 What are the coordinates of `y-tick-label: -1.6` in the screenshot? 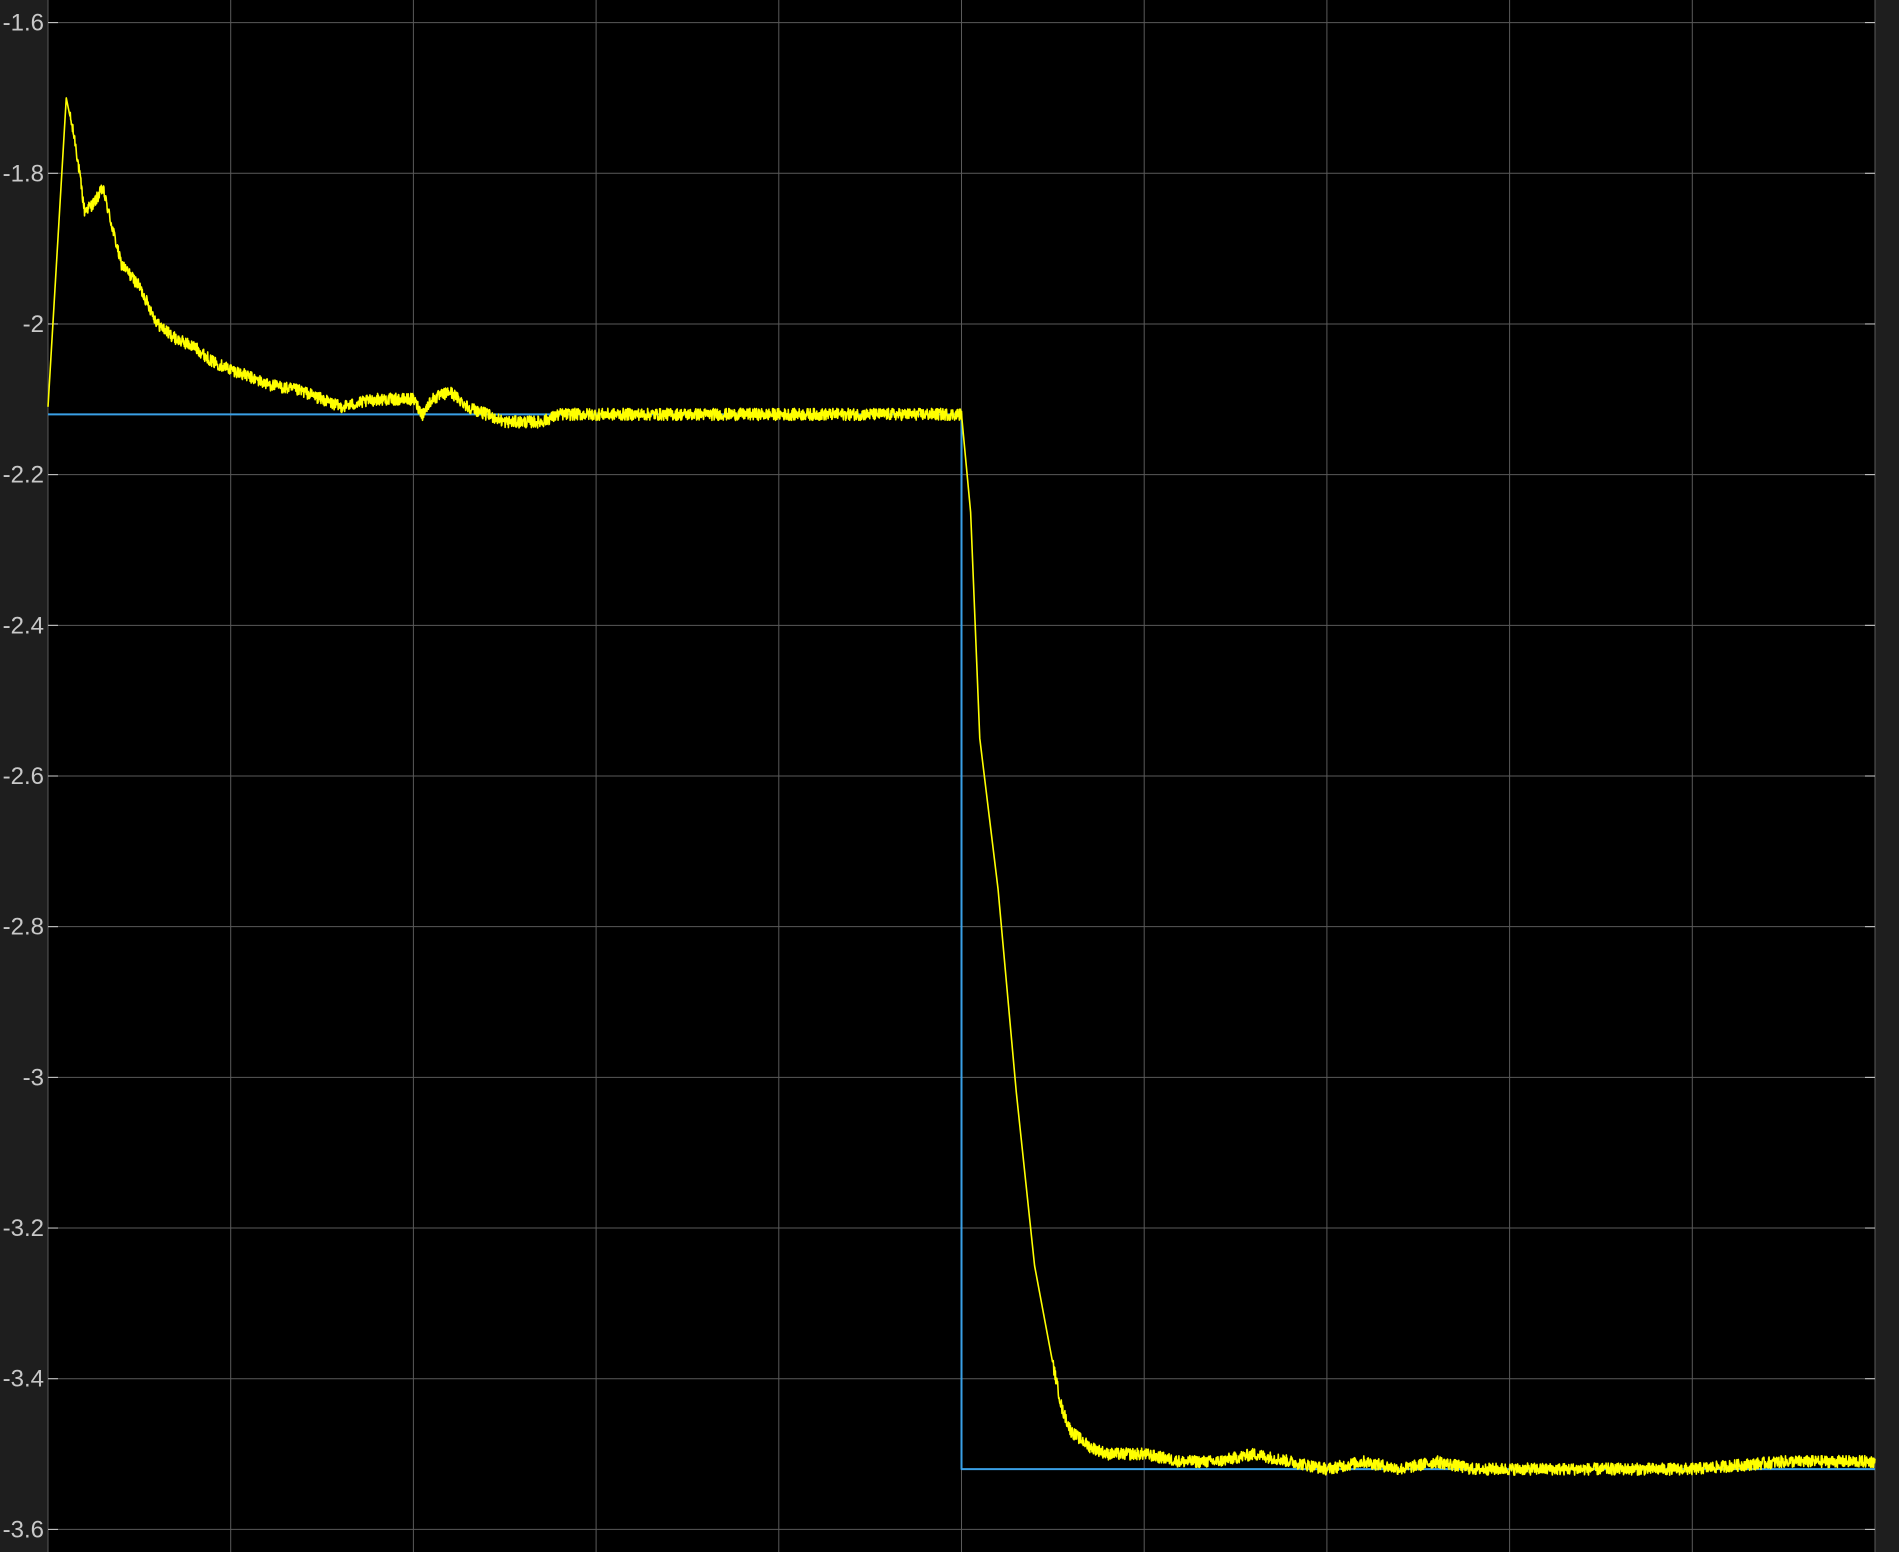 It's located at (23, 23).